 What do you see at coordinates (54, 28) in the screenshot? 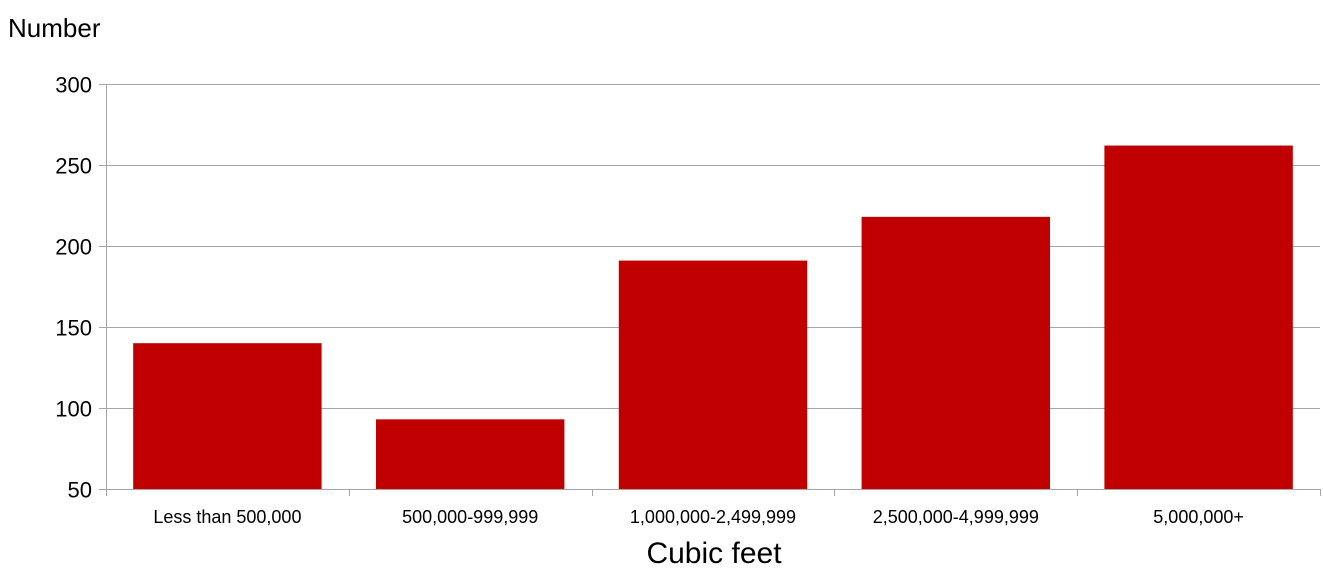
I see `y-axis-title: Number` at bounding box center [54, 28].